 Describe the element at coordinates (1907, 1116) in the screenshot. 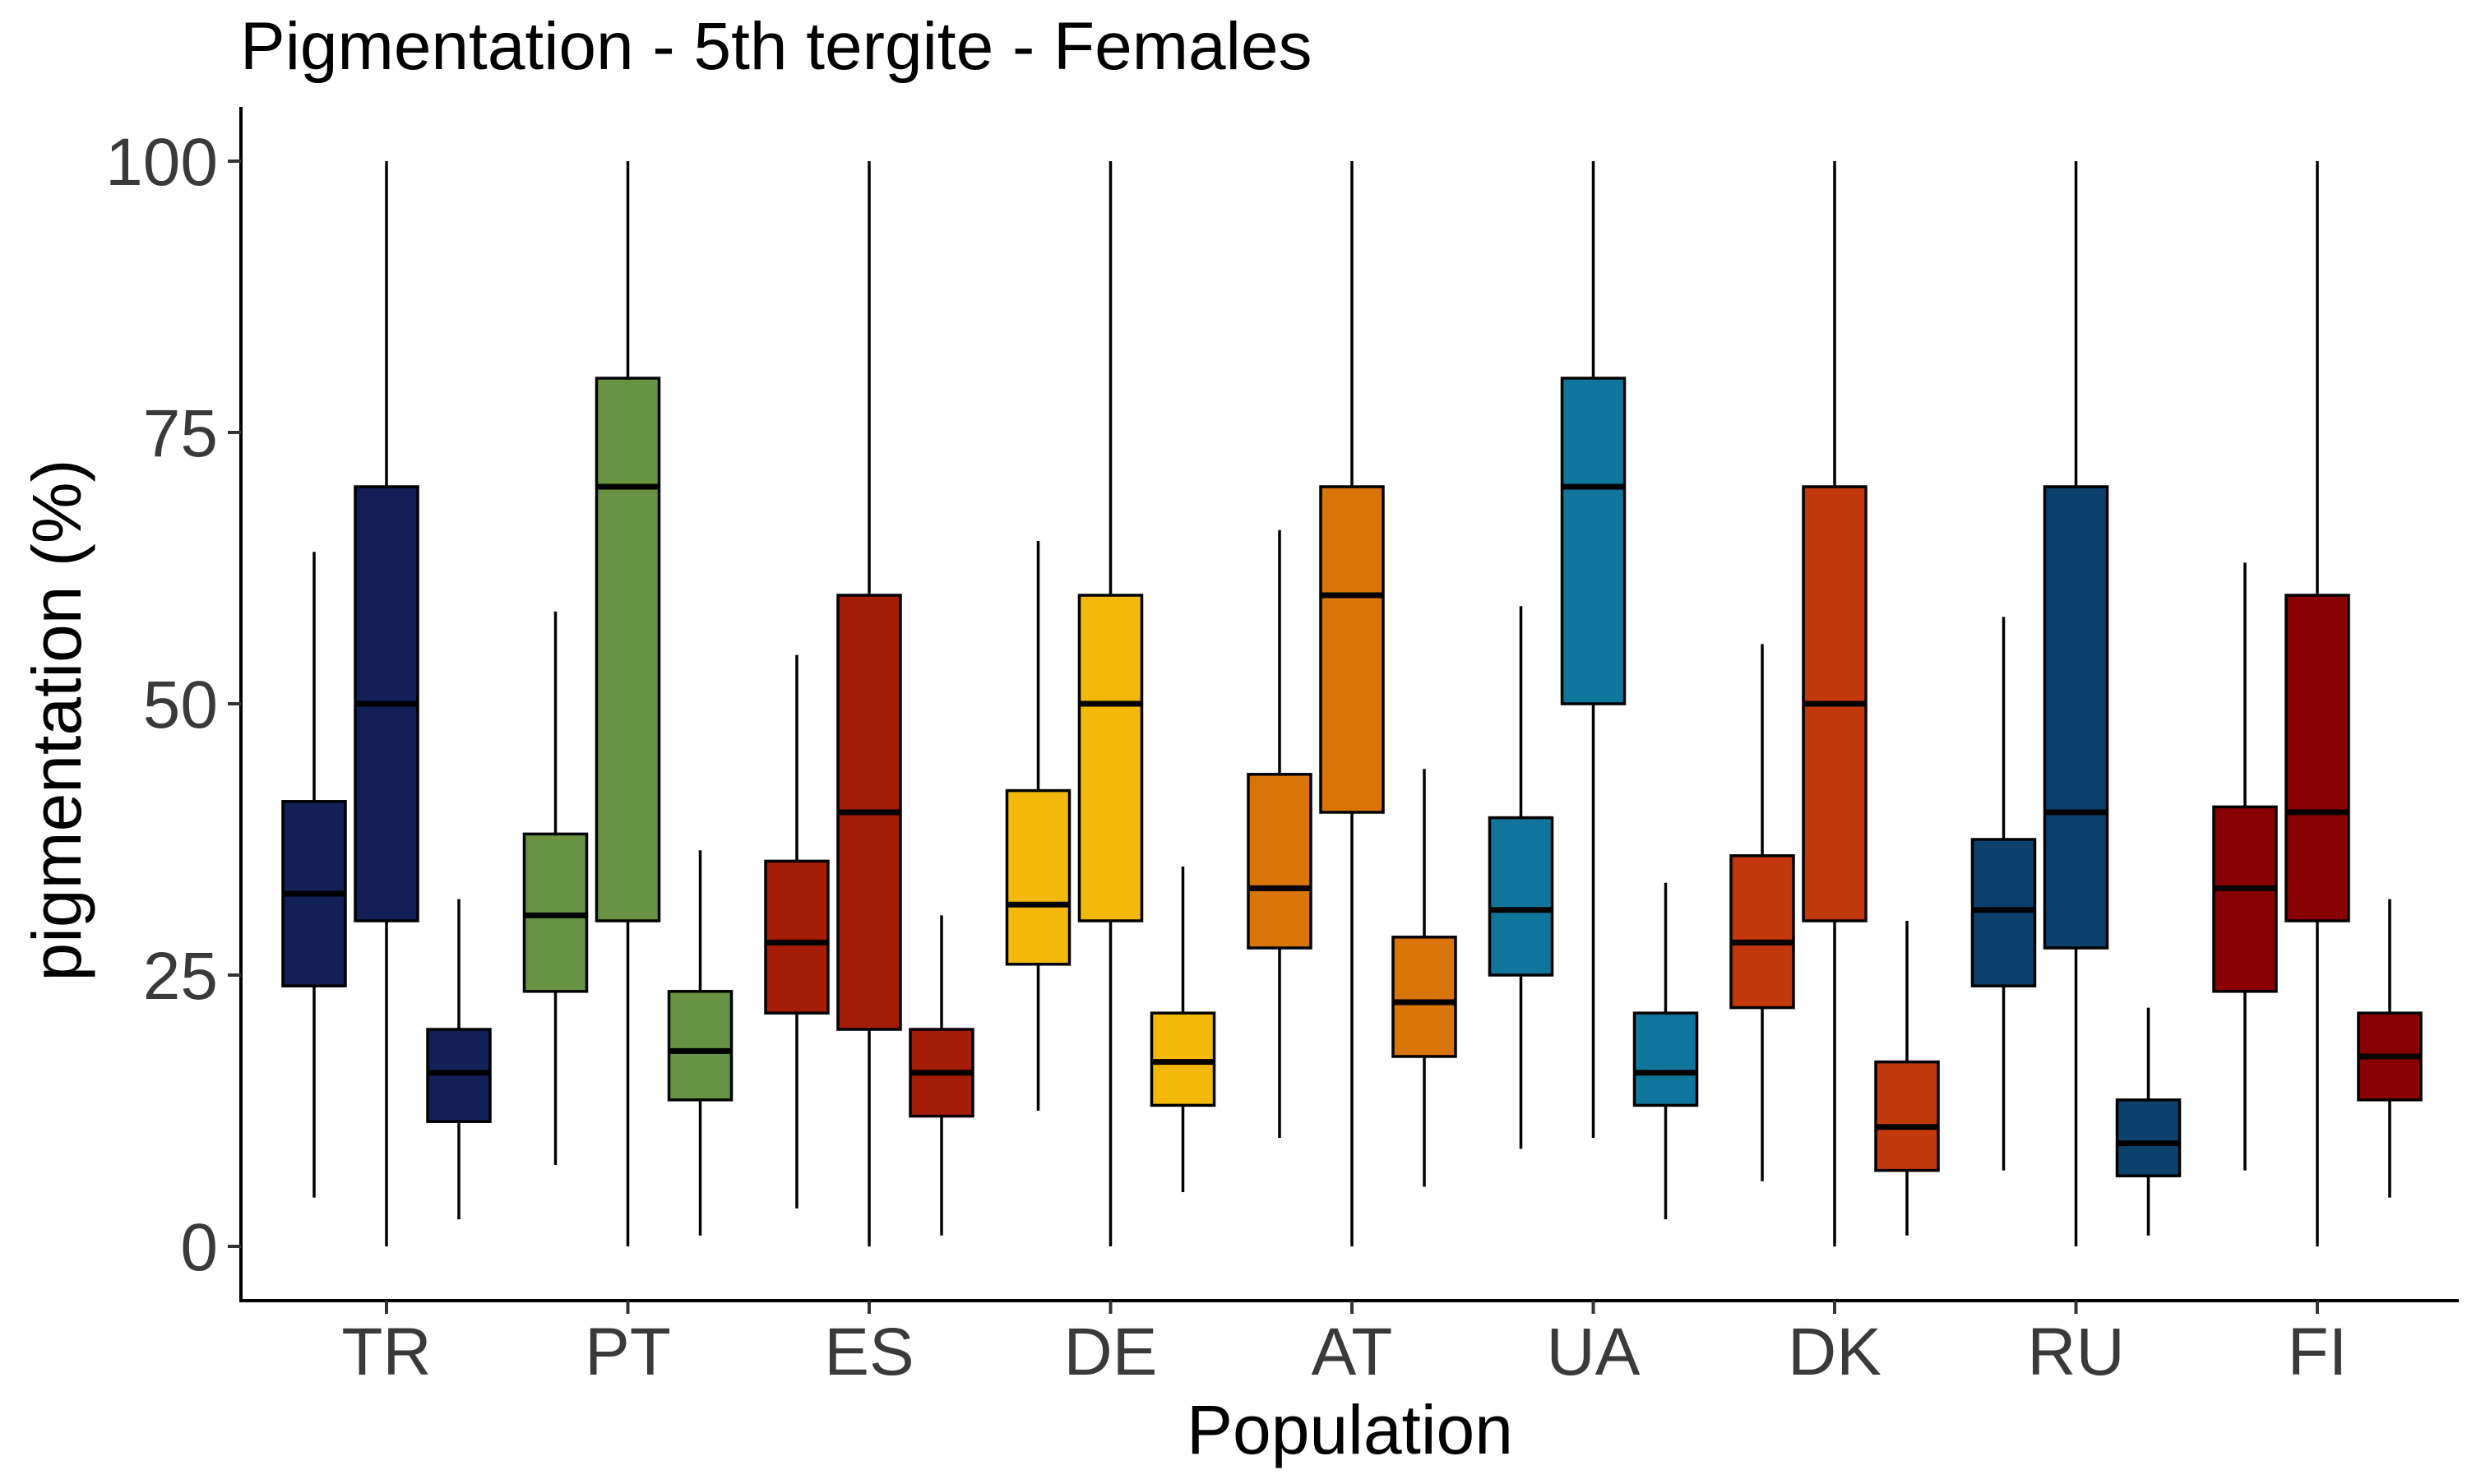

I see `box-dk-right` at that location.